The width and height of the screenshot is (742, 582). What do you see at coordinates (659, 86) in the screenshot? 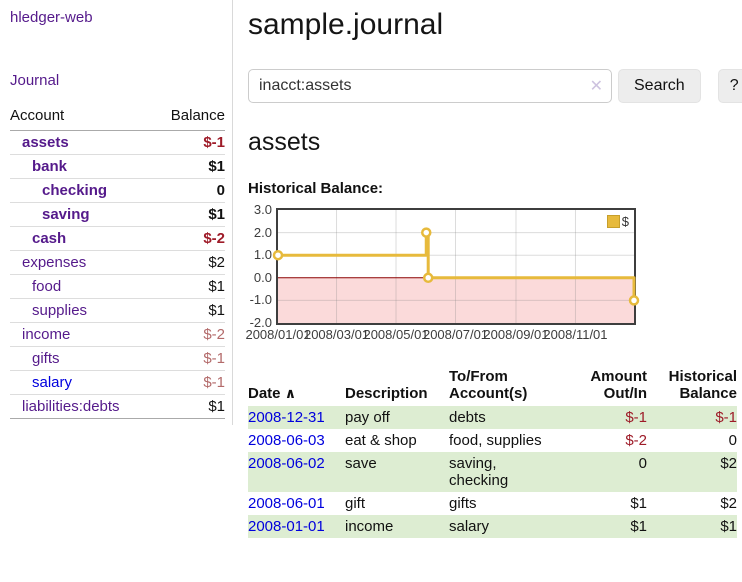
I see `search-button: Search` at bounding box center [659, 86].